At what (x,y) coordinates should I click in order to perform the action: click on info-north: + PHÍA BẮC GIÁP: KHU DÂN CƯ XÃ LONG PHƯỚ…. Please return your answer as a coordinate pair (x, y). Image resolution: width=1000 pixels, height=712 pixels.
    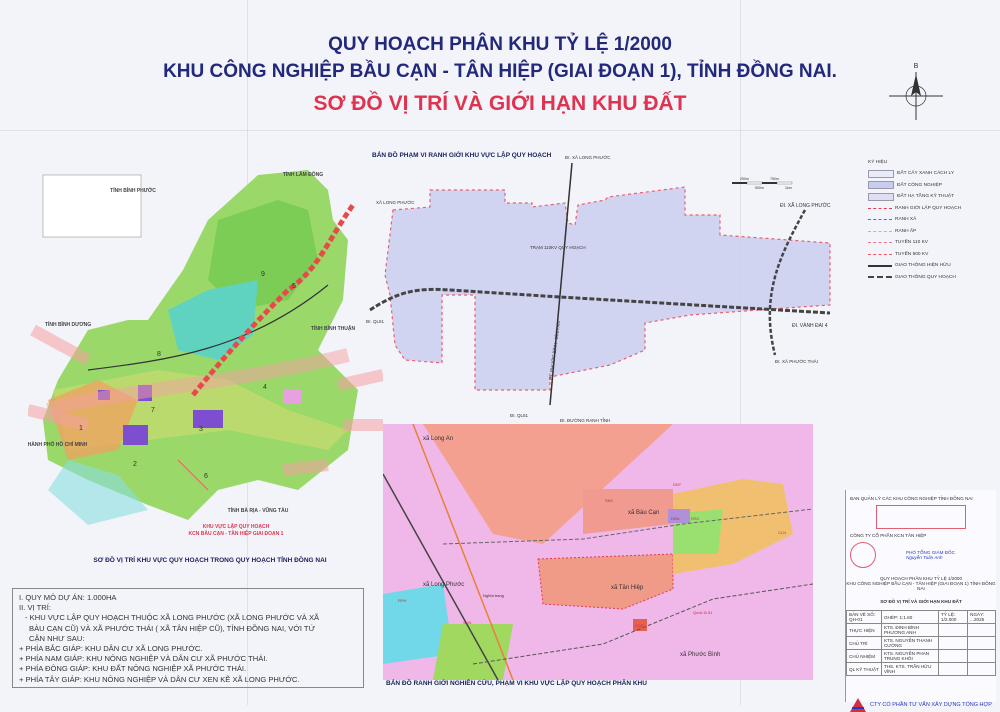
    Looking at the image, I should click on (111, 649).